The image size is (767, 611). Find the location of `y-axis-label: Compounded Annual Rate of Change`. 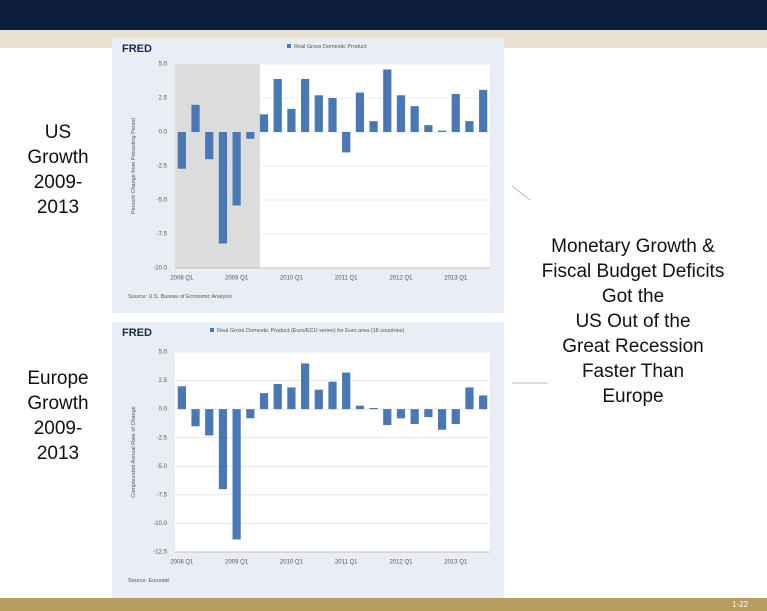

y-axis-label: Compounded Annual Rate of Change is located at coordinates (134, 451).